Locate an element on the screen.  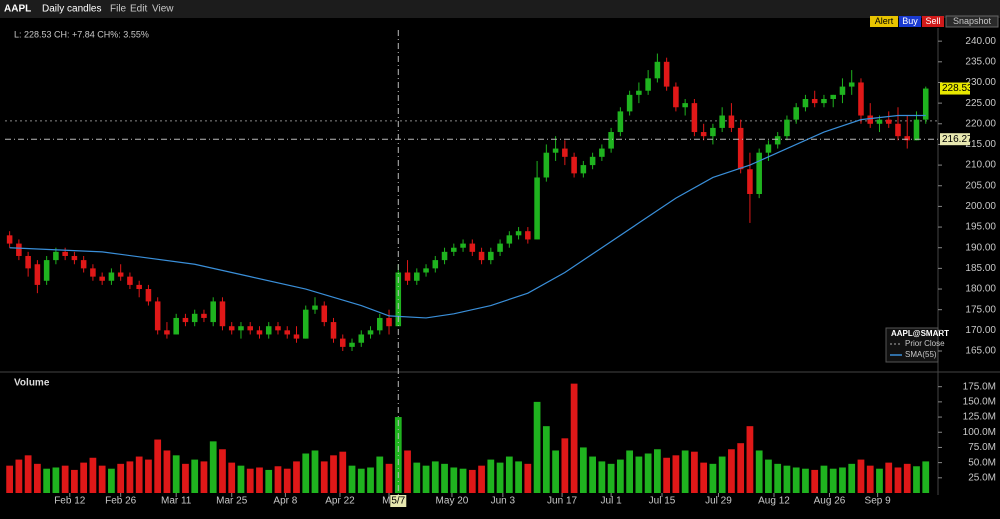
y-tick-label: 195.00 is located at coordinates (980, 227).